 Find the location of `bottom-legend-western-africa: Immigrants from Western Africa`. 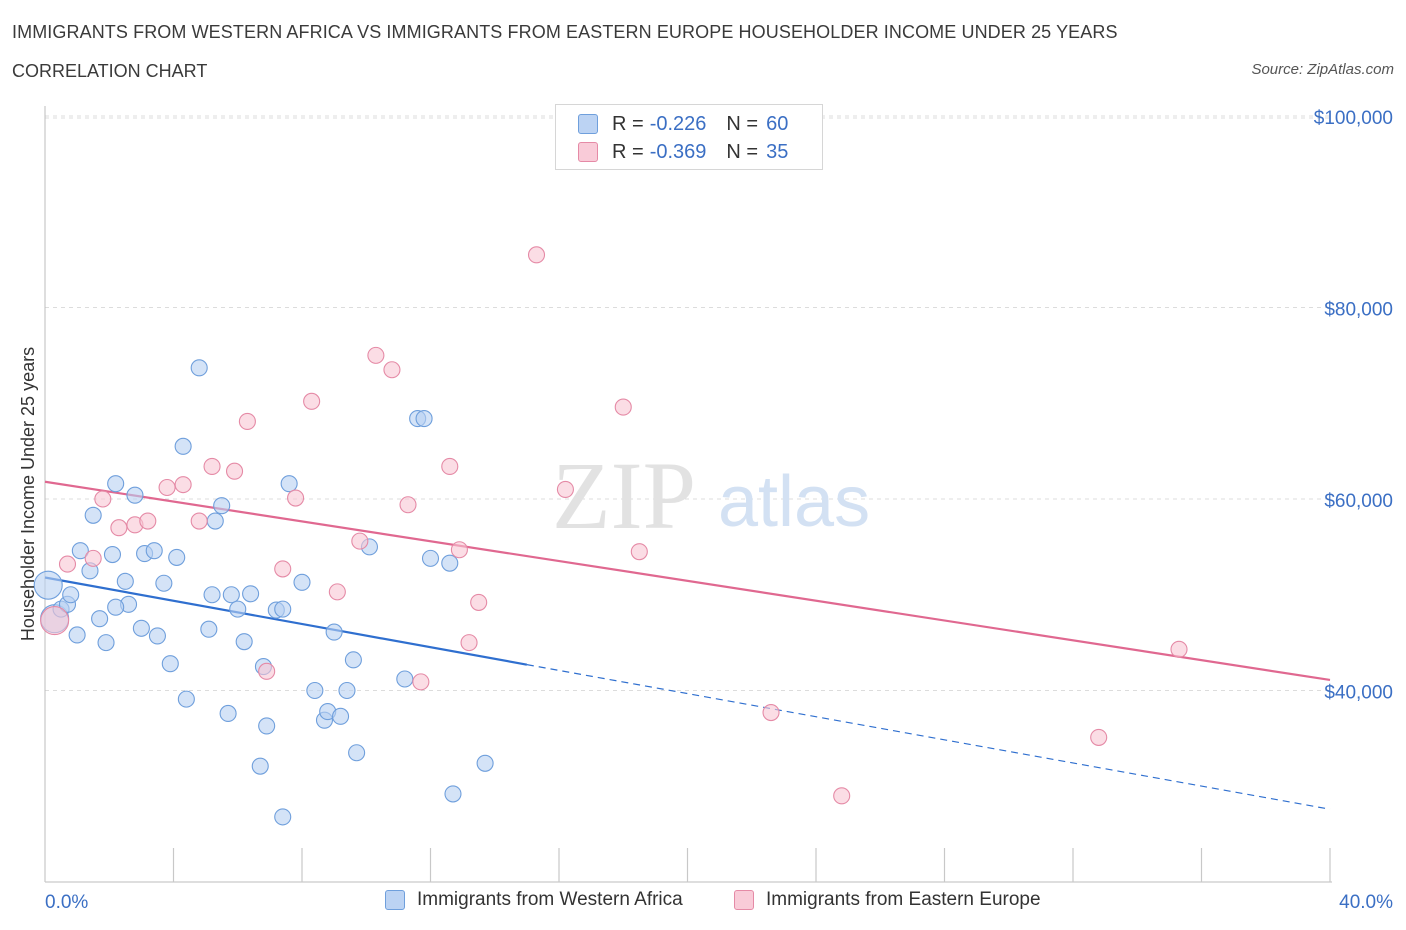

bottom-legend-western-africa: Immigrants from Western Africa is located at coordinates (534, 900).